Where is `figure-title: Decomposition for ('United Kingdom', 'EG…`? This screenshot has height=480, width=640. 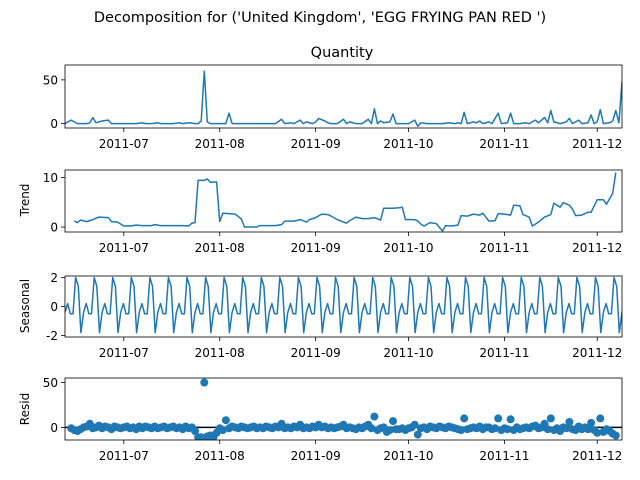 figure-title: Decomposition for ('United Kingdom', 'EG… is located at coordinates (320, 18).